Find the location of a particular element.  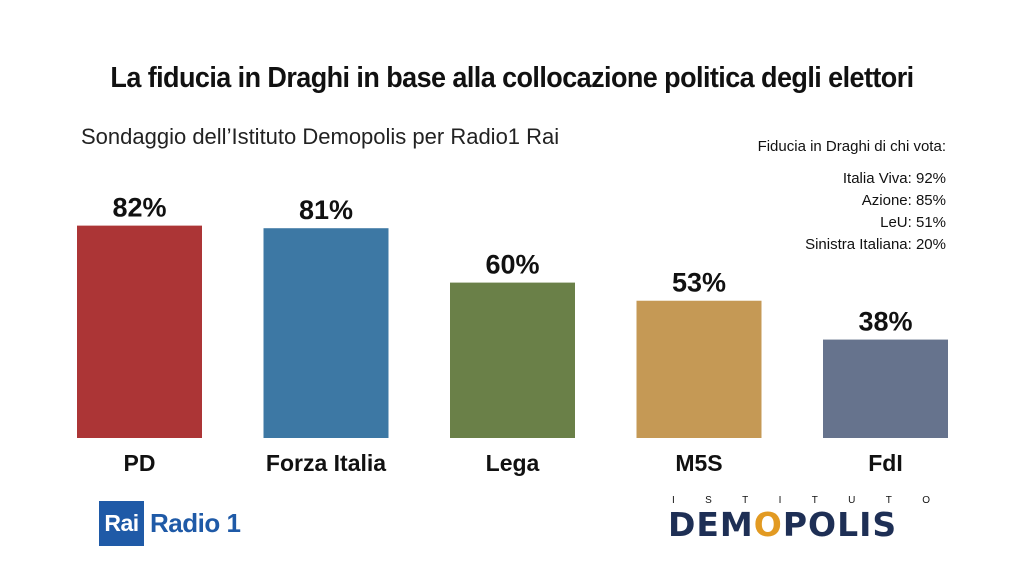

rai-logo-box: Rai is located at coordinates (121, 523).